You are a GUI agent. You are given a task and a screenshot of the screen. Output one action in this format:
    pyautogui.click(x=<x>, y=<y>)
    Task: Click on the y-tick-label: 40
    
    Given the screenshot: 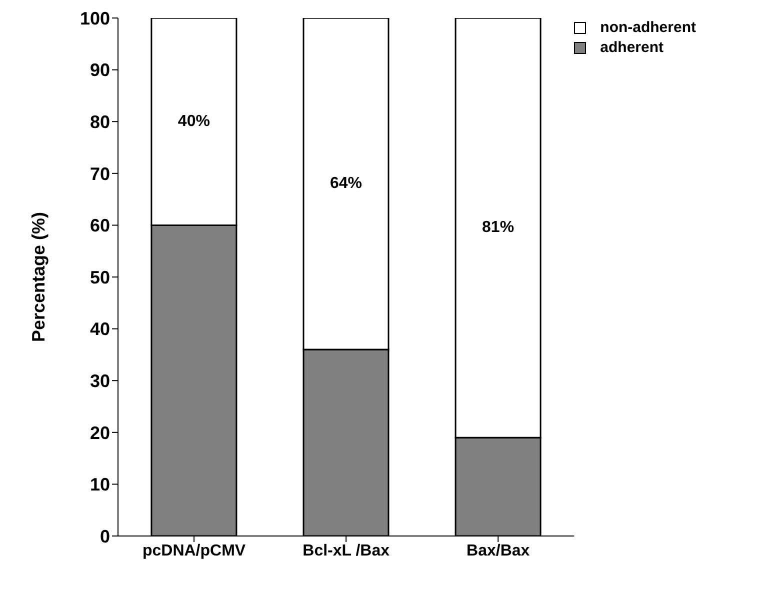 What is the action you would take?
    pyautogui.click(x=100, y=329)
    